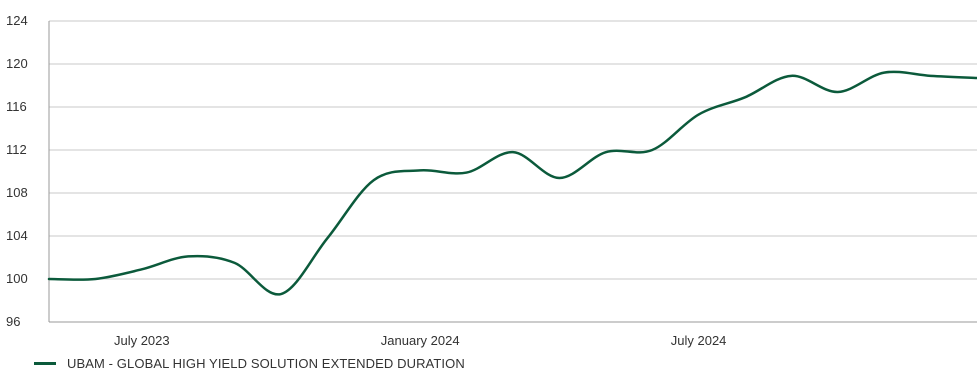  What do you see at coordinates (699, 340) in the screenshot?
I see `x-tick-label: July 2024` at bounding box center [699, 340].